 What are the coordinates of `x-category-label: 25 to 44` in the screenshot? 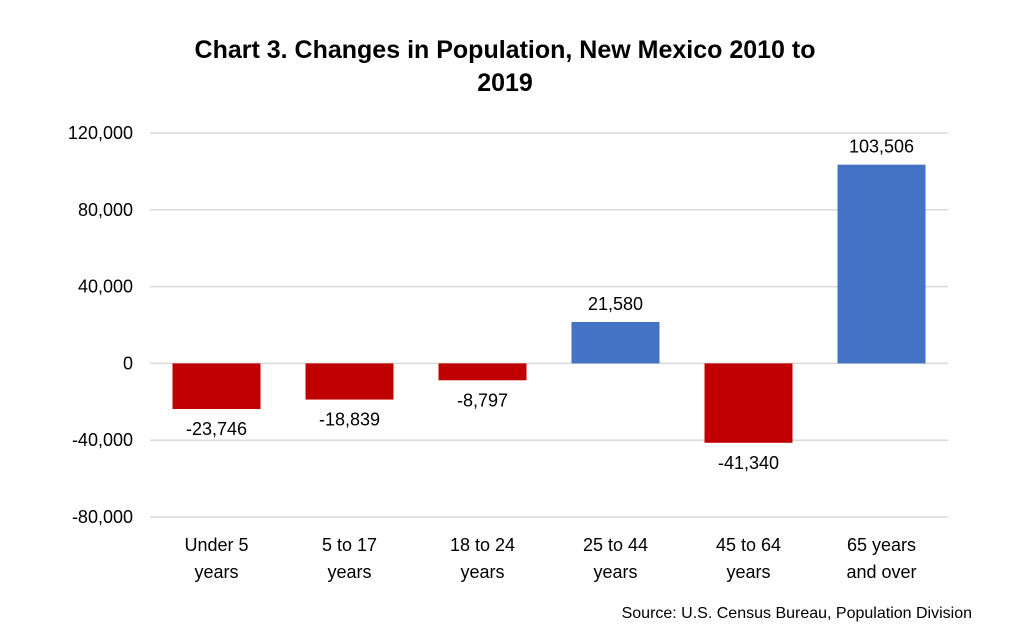 It's located at (615, 545).